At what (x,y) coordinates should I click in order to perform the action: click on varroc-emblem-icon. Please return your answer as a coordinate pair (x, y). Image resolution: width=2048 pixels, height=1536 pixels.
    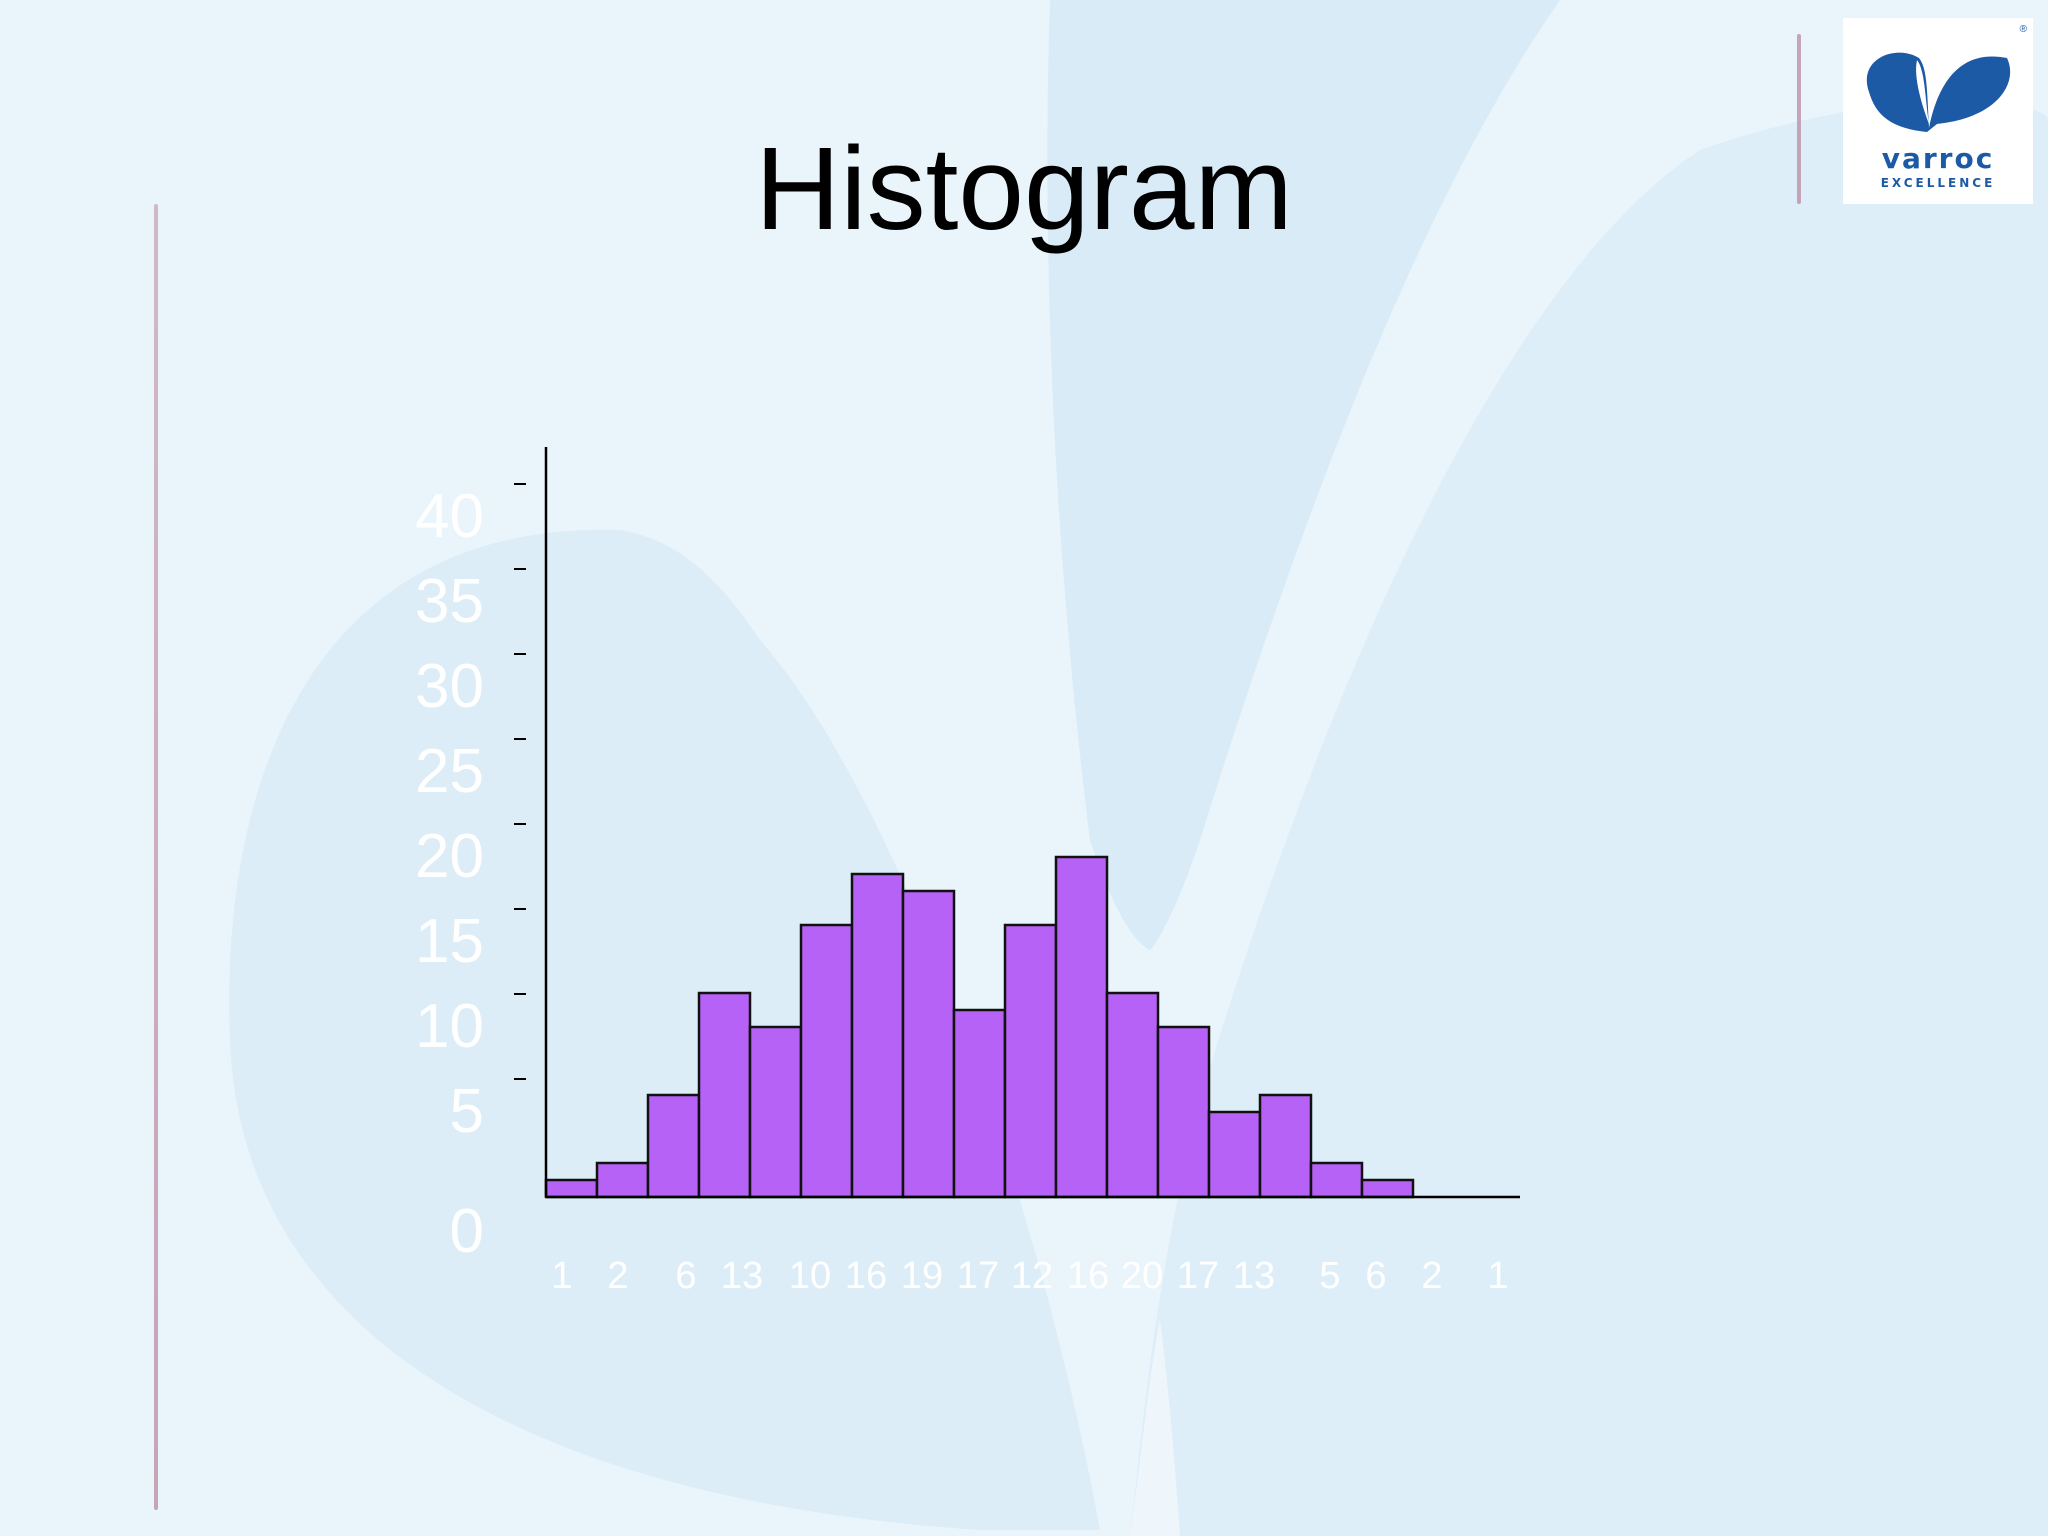
    Looking at the image, I should click on (1938, 92).